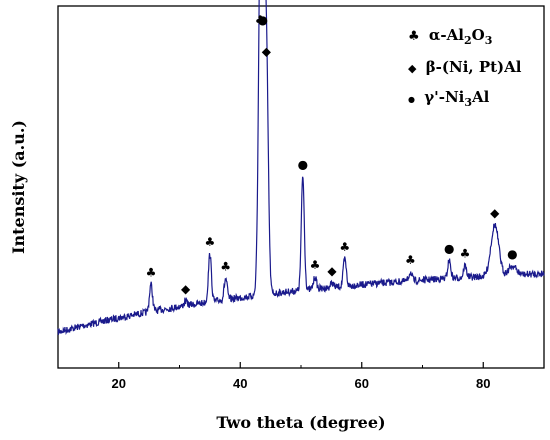 This screenshot has height=440, width=550. I want to click on diamond-icon: ◆, so click(412, 68).